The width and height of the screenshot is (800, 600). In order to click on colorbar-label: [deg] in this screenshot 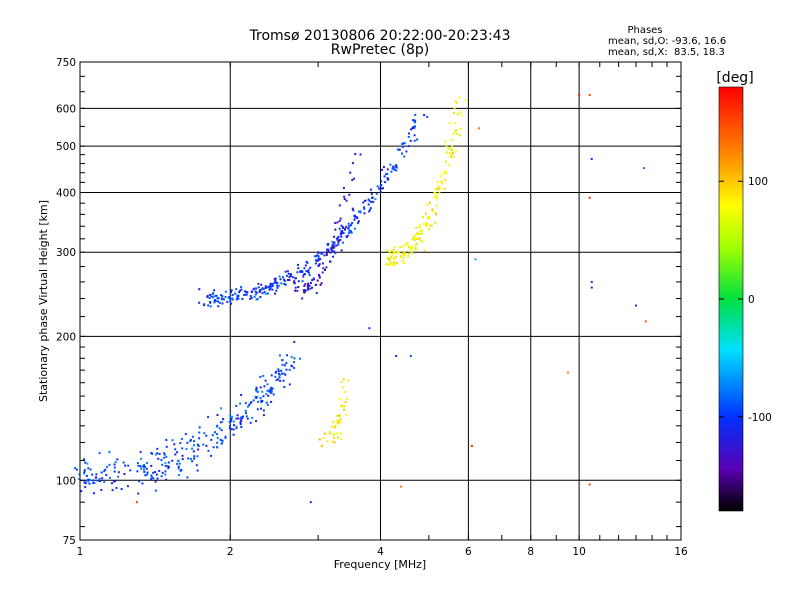, I will do `click(734, 78)`.